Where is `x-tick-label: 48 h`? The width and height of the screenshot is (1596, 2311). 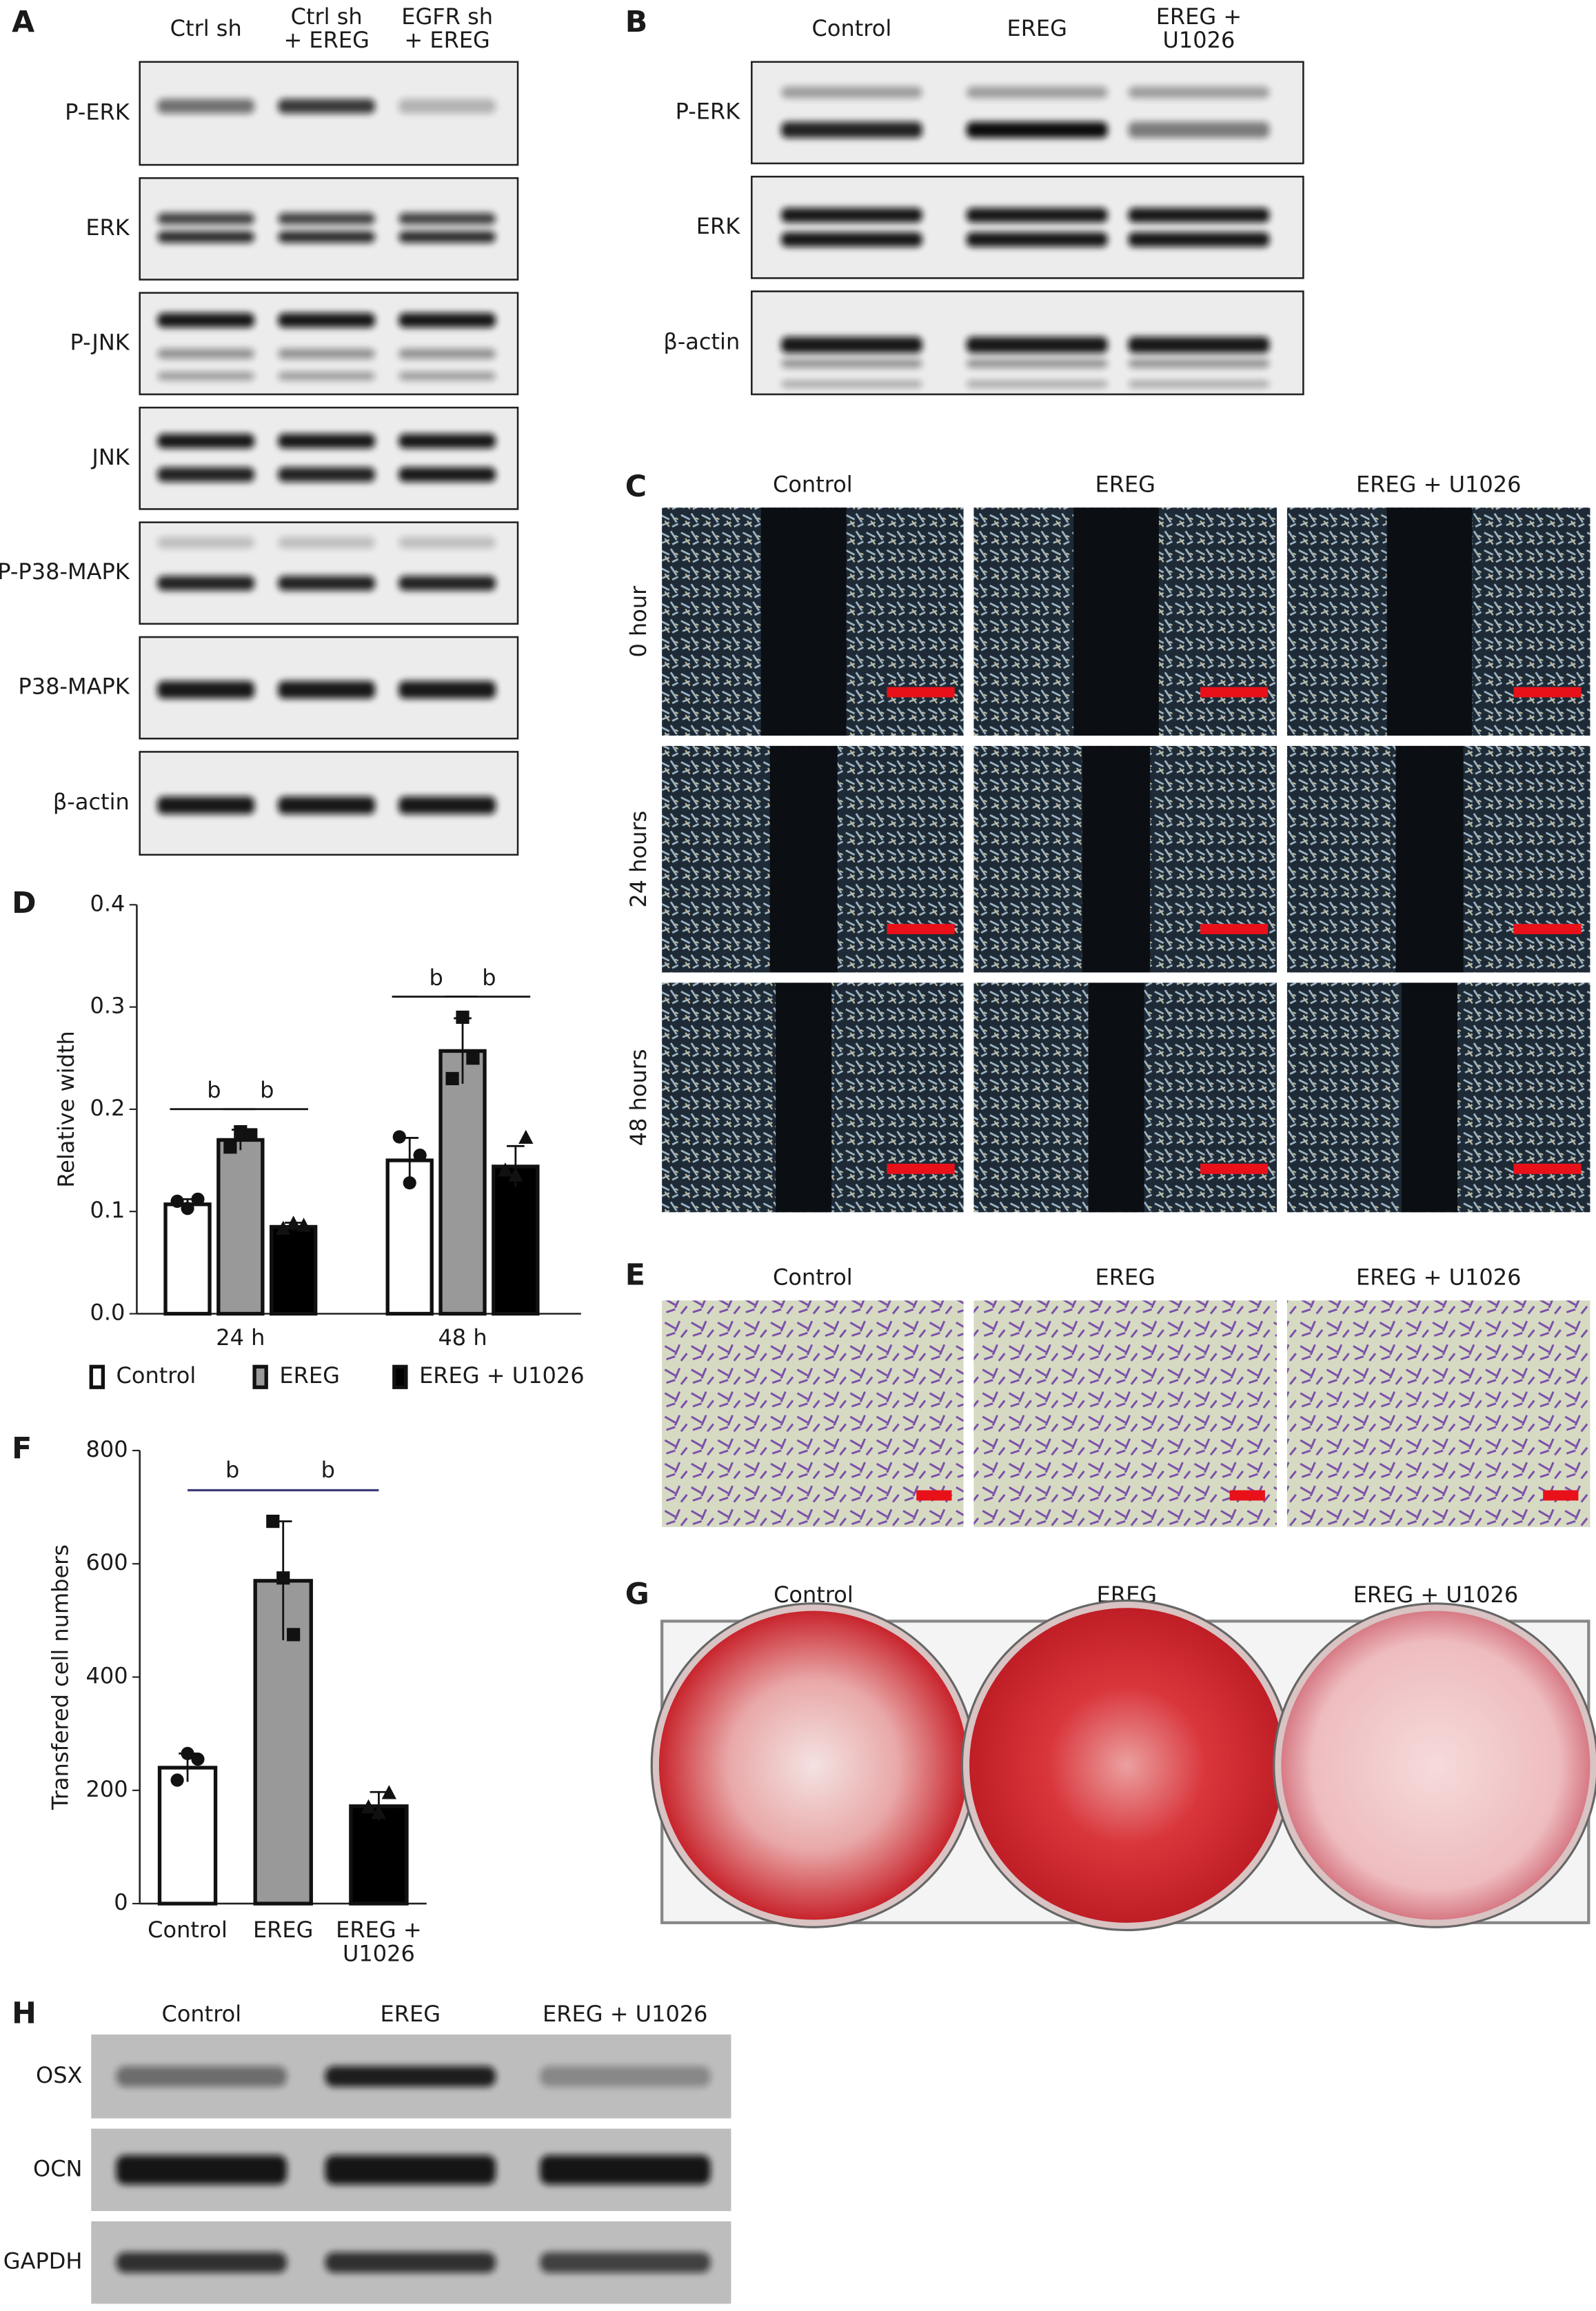 x-tick-label: 48 h is located at coordinates (462, 1337).